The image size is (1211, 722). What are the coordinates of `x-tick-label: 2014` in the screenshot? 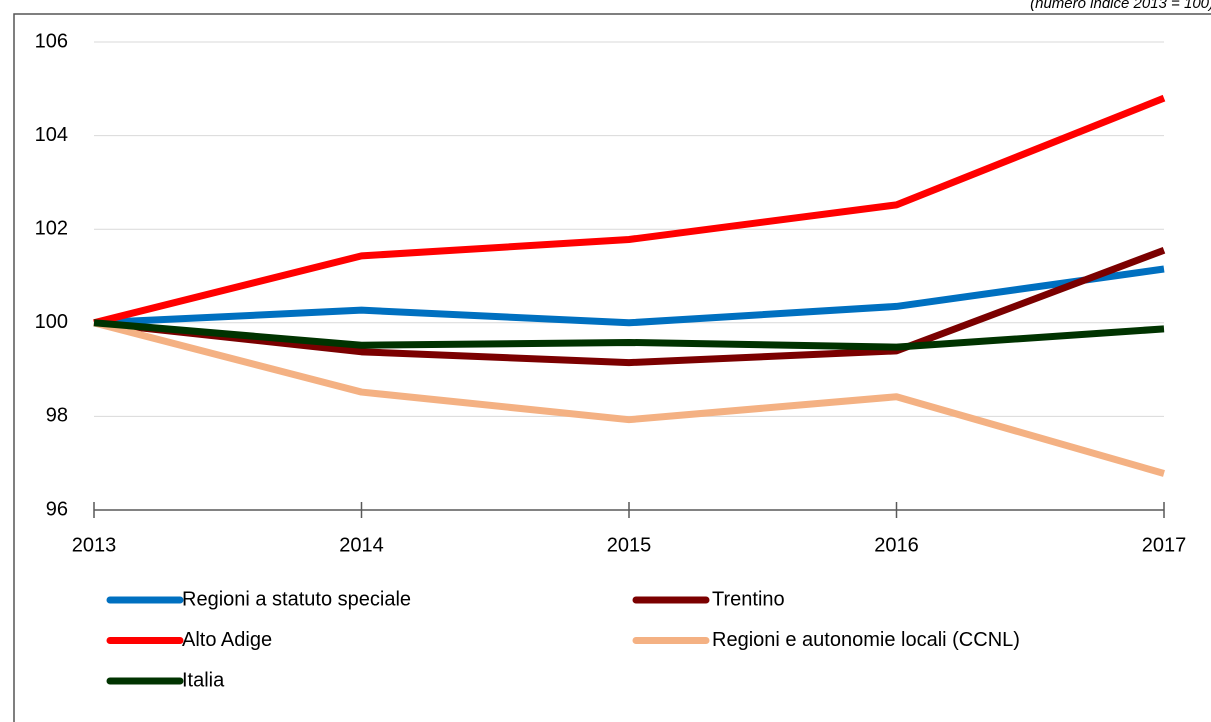 It's located at (361, 545).